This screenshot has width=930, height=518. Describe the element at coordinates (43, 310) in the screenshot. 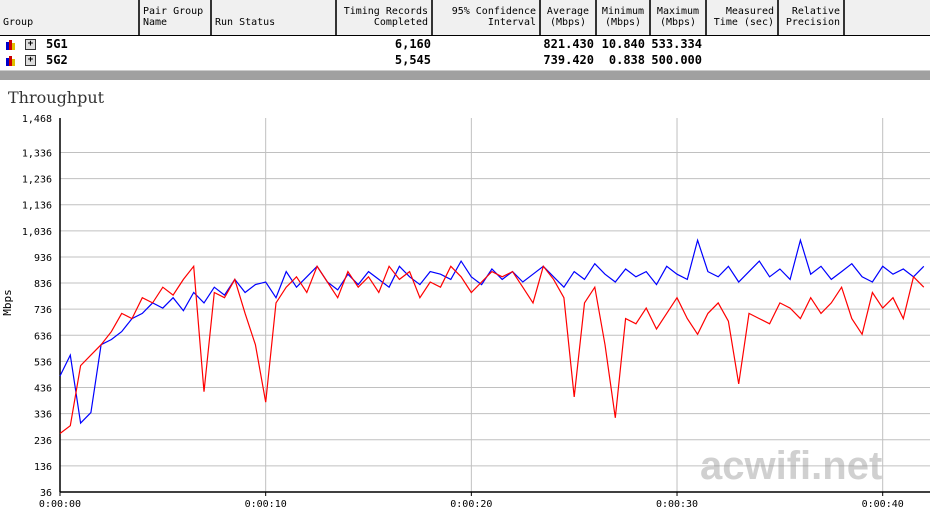

I see `y-tick-label: 736` at that location.